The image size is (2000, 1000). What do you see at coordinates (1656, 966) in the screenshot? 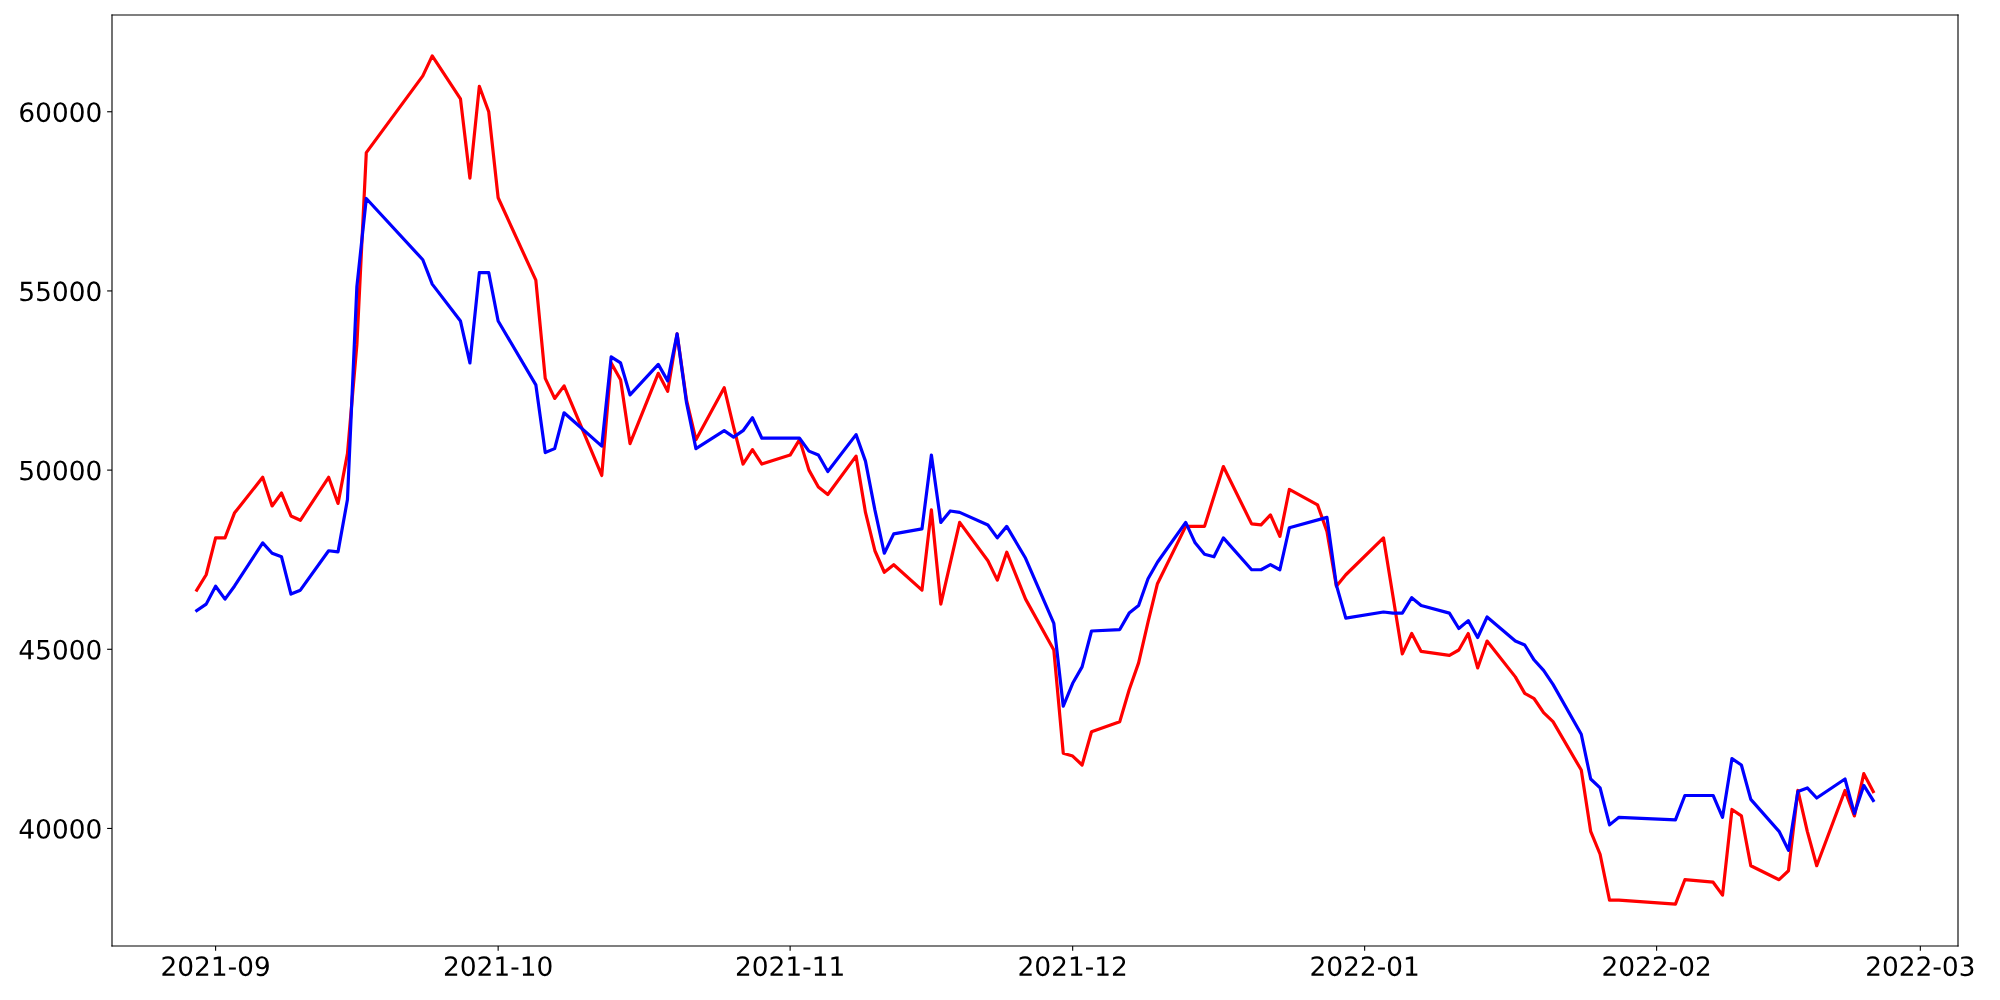
I see `x-tick-label: 2022-02` at bounding box center [1656, 966].